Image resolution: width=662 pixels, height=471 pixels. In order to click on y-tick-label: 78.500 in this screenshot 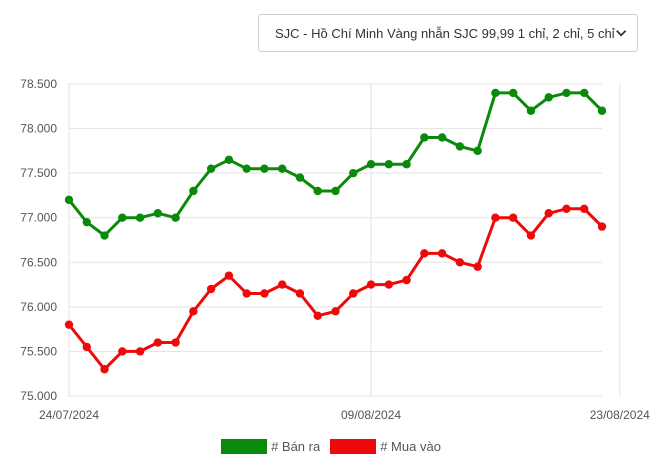, I will do `click(38, 84)`.